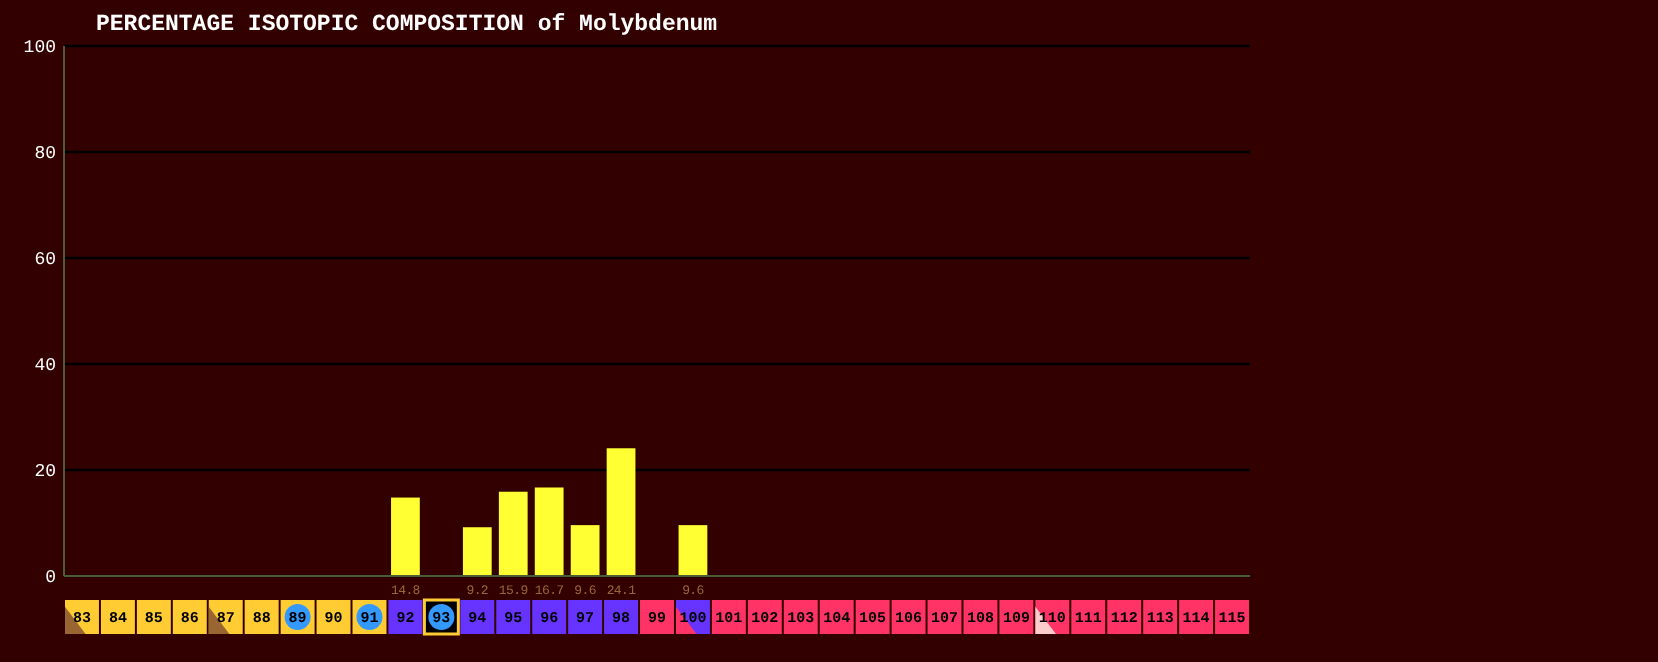 The height and width of the screenshot is (662, 1658). Describe the element at coordinates (45, 154) in the screenshot. I see `y-tick-label: 80` at that location.